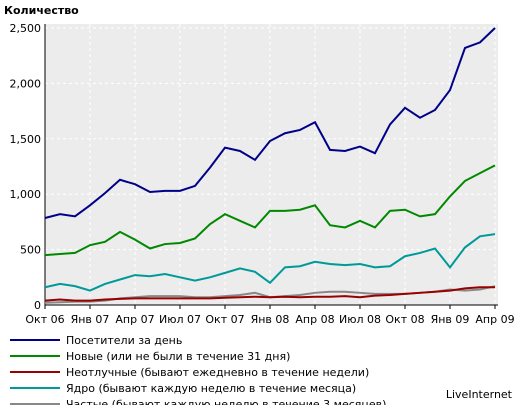  I want to click on legend-label: Посетители за день, so click(124, 340).